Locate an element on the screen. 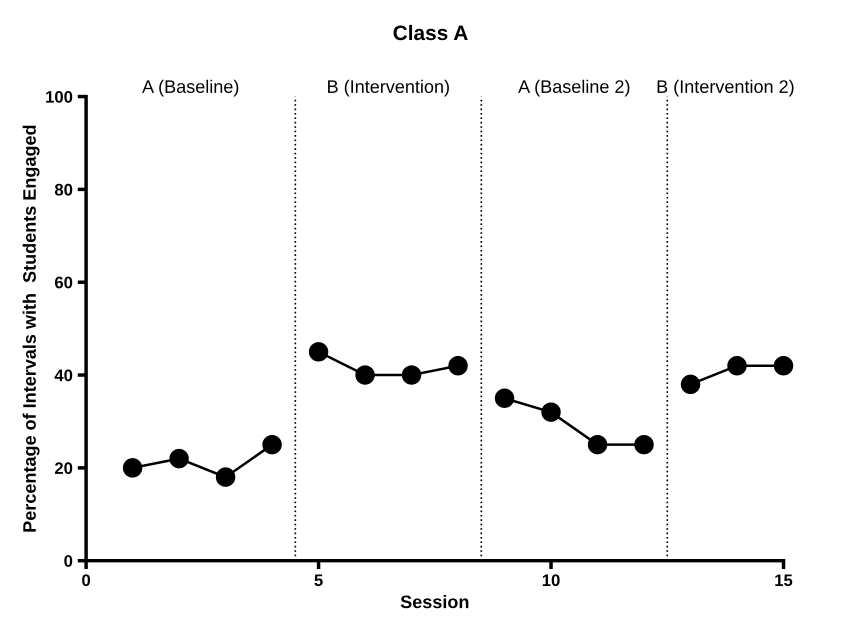 This screenshot has width=861, height=623. text: B (Intervention 2) is located at coordinates (726, 88).